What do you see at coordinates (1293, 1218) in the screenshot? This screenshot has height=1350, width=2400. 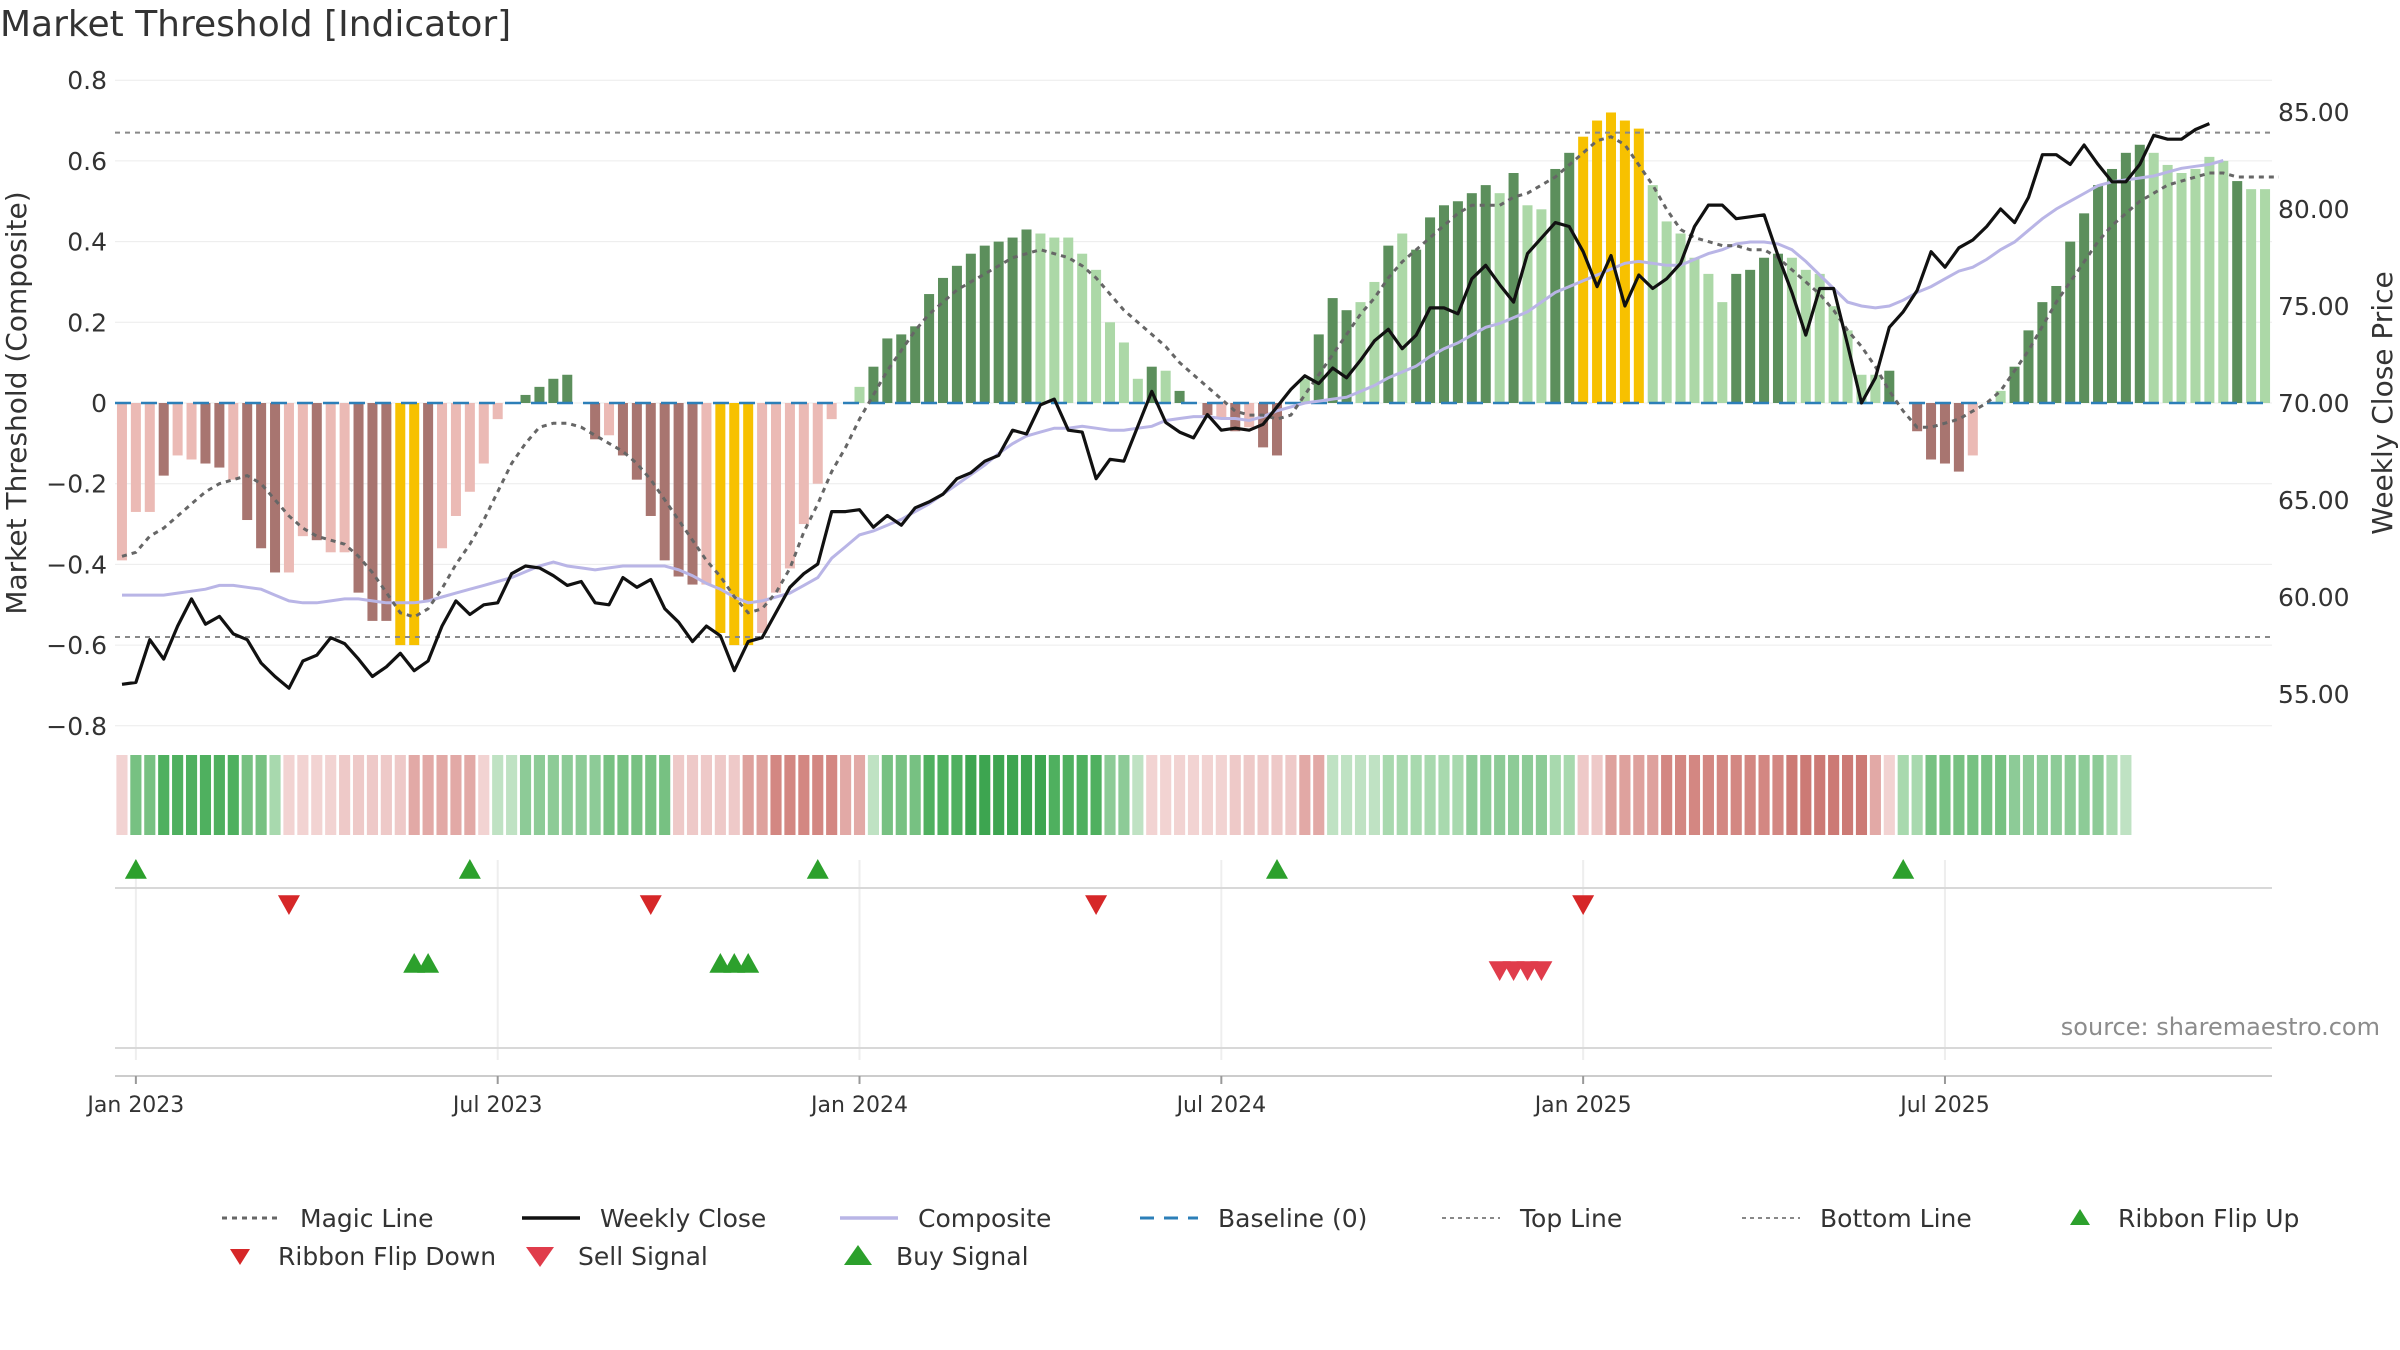 I see `legend-label: Baseline (0)` at bounding box center [1293, 1218].